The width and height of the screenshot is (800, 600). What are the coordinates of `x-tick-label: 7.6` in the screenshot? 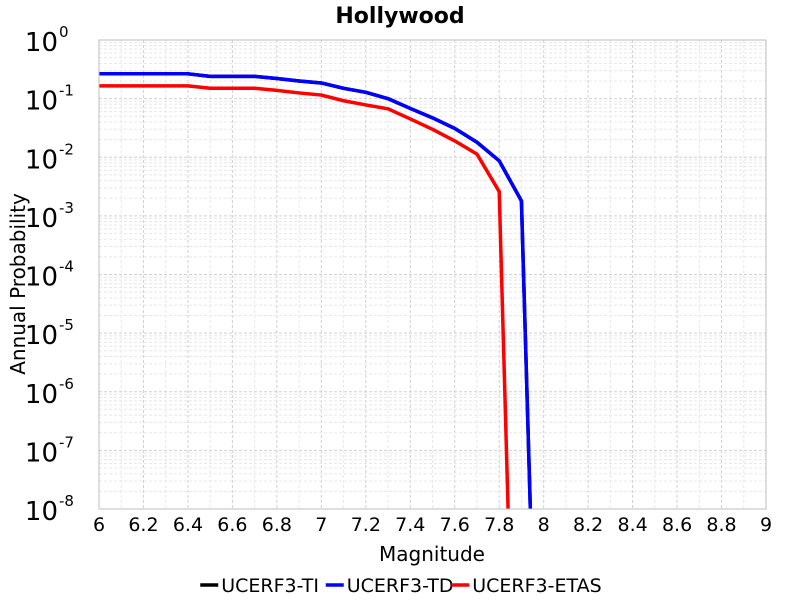 It's located at (455, 525).